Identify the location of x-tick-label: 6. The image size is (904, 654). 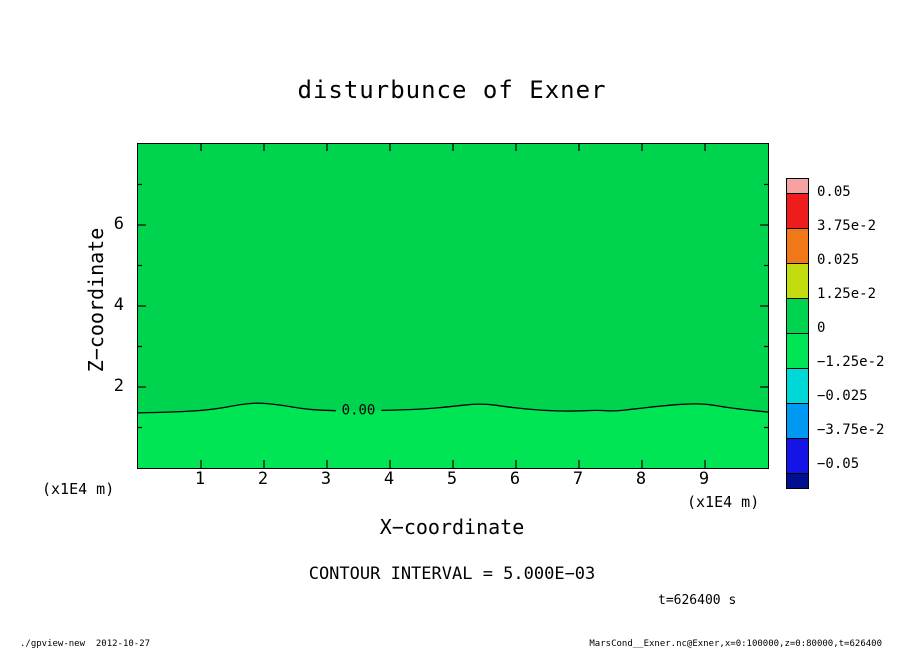
(515, 479).